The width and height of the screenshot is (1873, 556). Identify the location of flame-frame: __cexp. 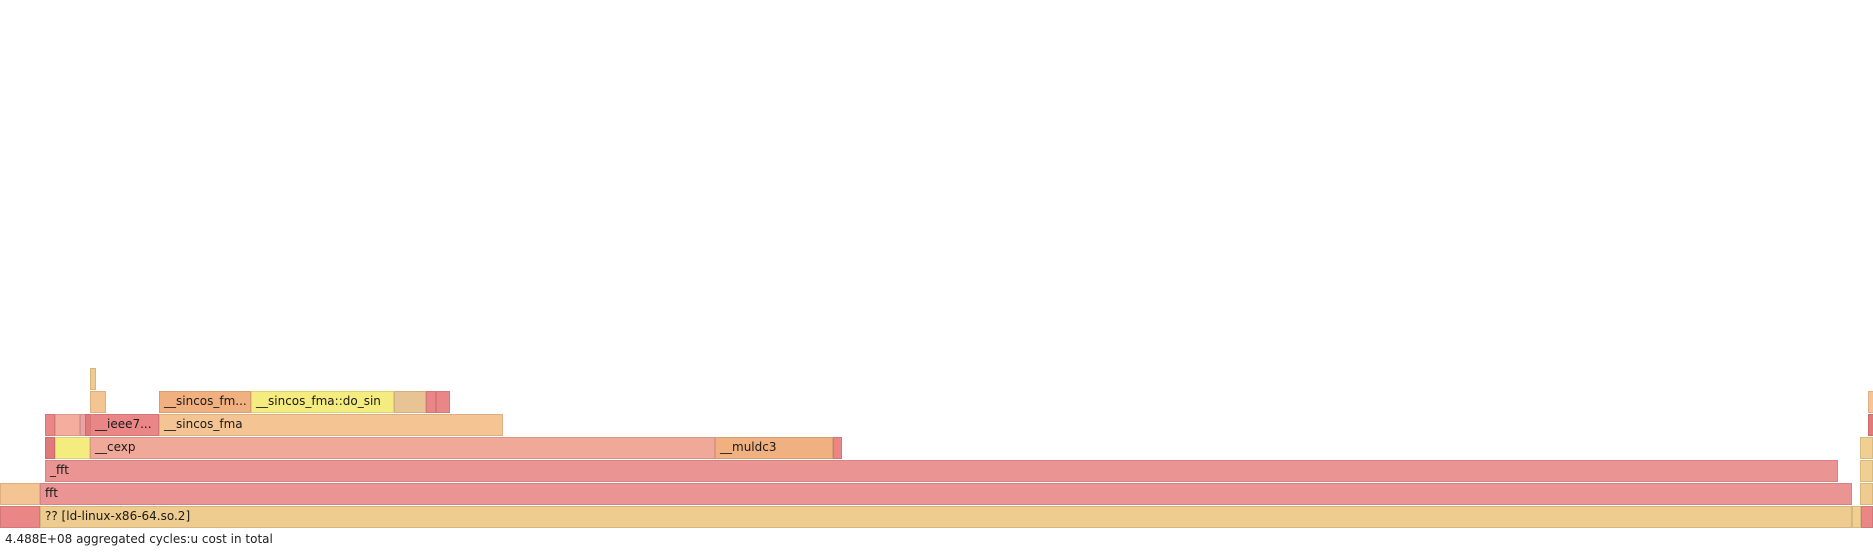
(402, 448).